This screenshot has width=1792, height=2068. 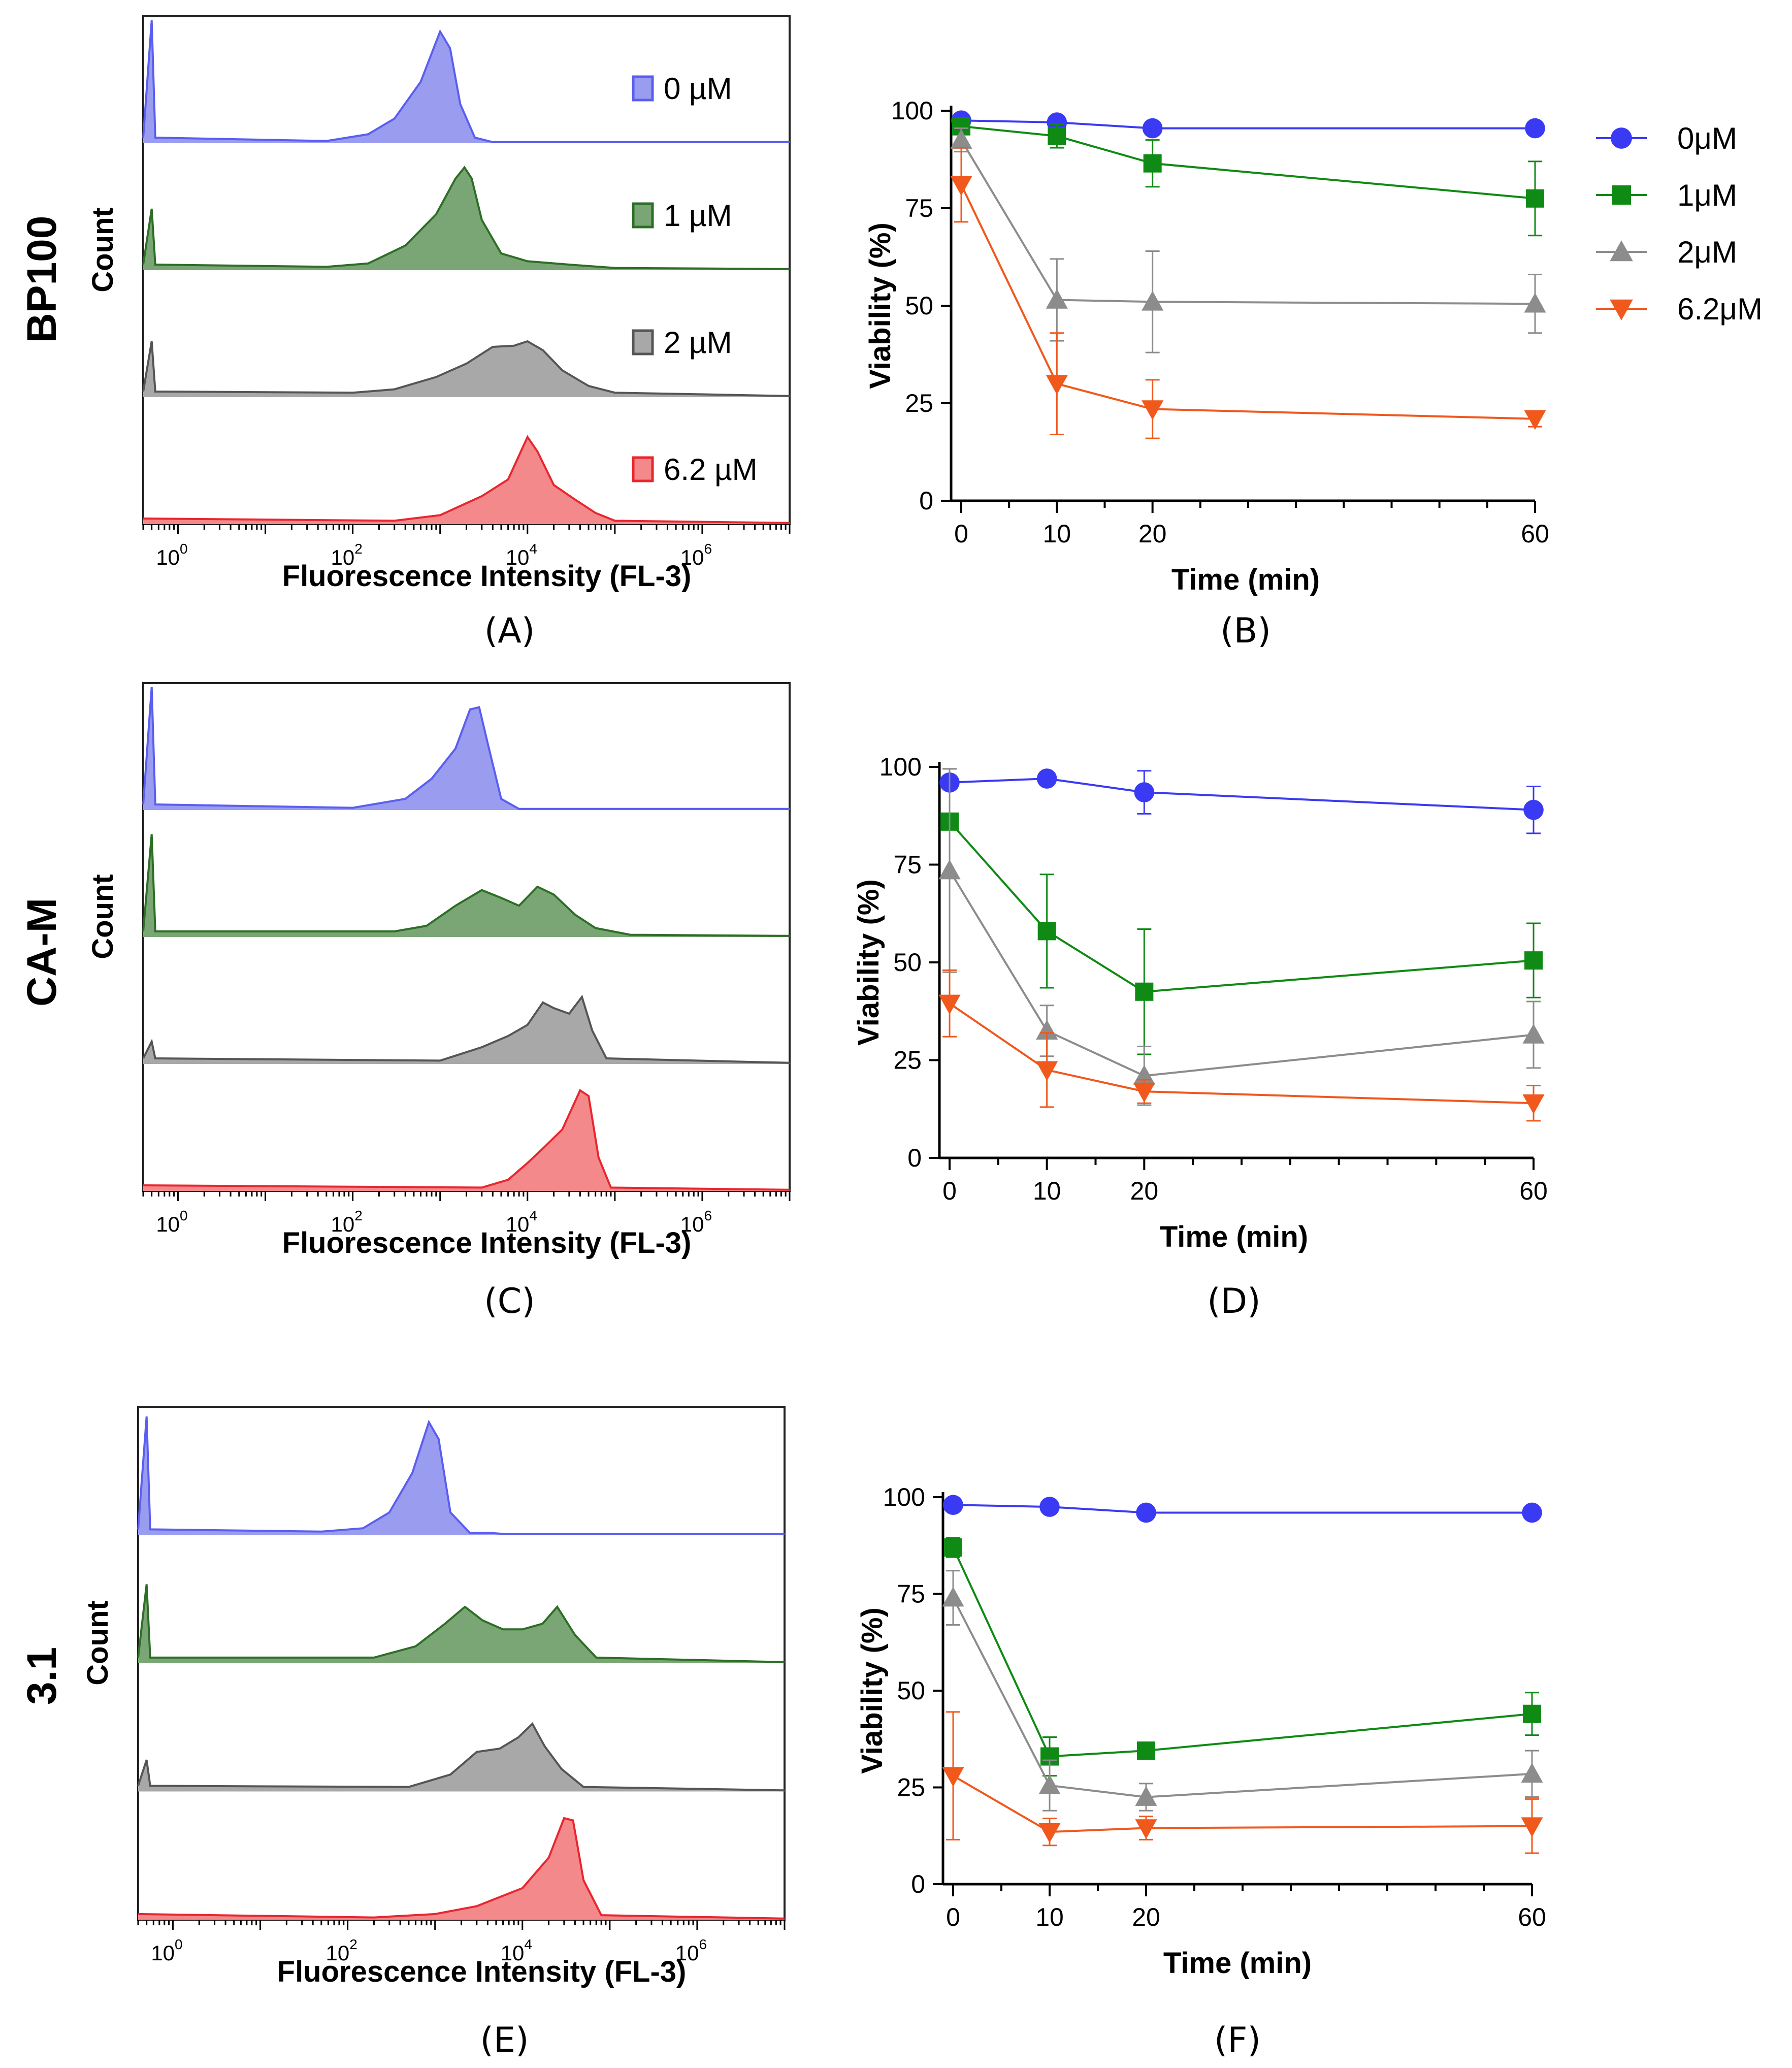 I want to click on legend-label: 2 µM, so click(x=698, y=343).